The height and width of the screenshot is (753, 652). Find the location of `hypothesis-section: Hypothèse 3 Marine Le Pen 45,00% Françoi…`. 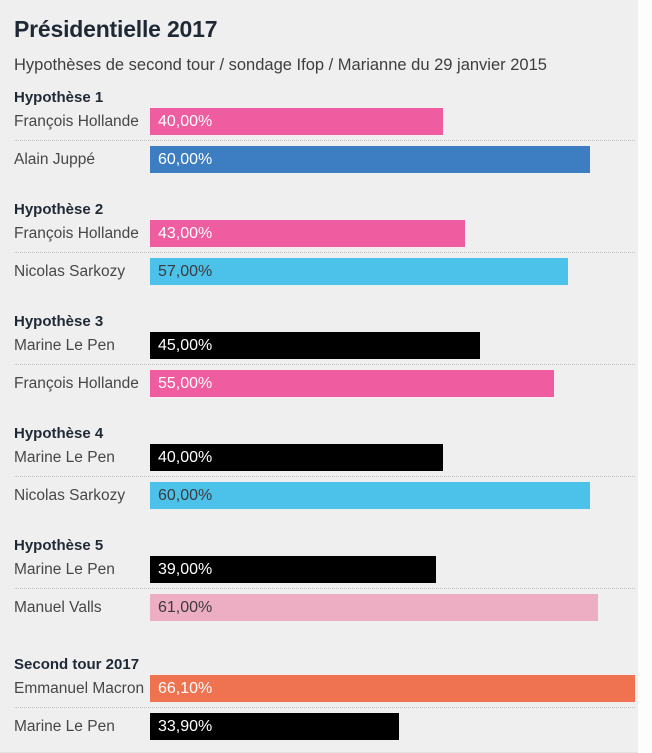

hypothesis-section: Hypothèse 3 Marine Le Pen 45,00% Françoi… is located at coordinates (324, 355).